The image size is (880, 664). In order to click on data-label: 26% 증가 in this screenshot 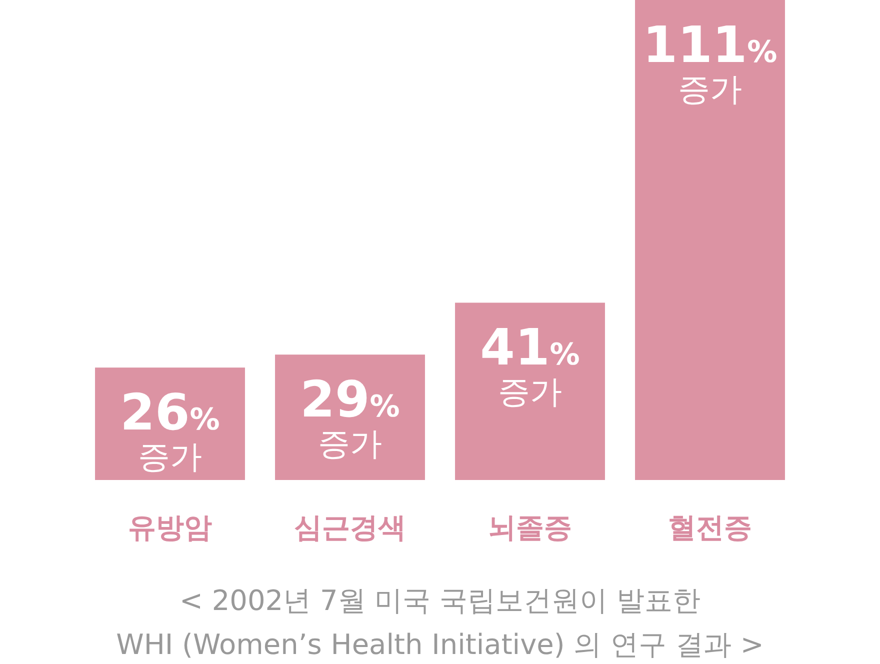, I will do `click(170, 430)`.